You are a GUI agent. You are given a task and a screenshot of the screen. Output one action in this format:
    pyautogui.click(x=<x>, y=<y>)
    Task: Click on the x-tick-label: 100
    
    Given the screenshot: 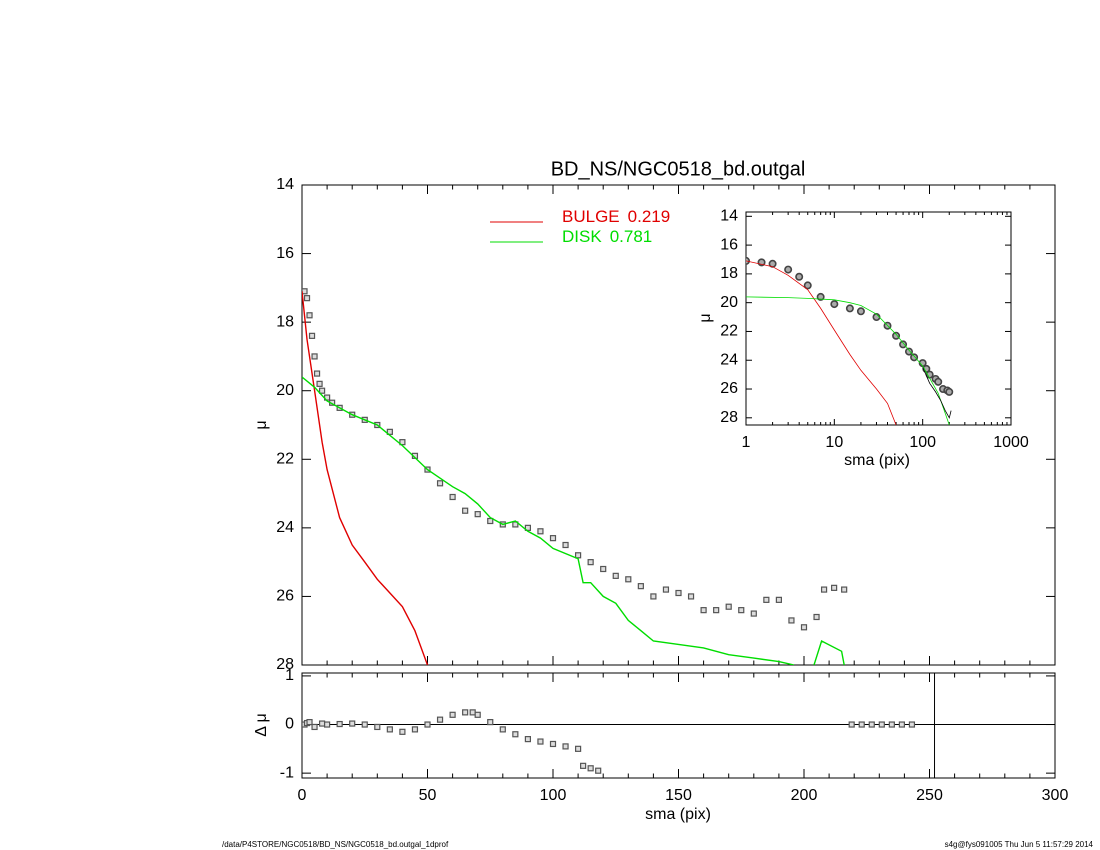 What is the action you would take?
    pyautogui.click(x=922, y=442)
    